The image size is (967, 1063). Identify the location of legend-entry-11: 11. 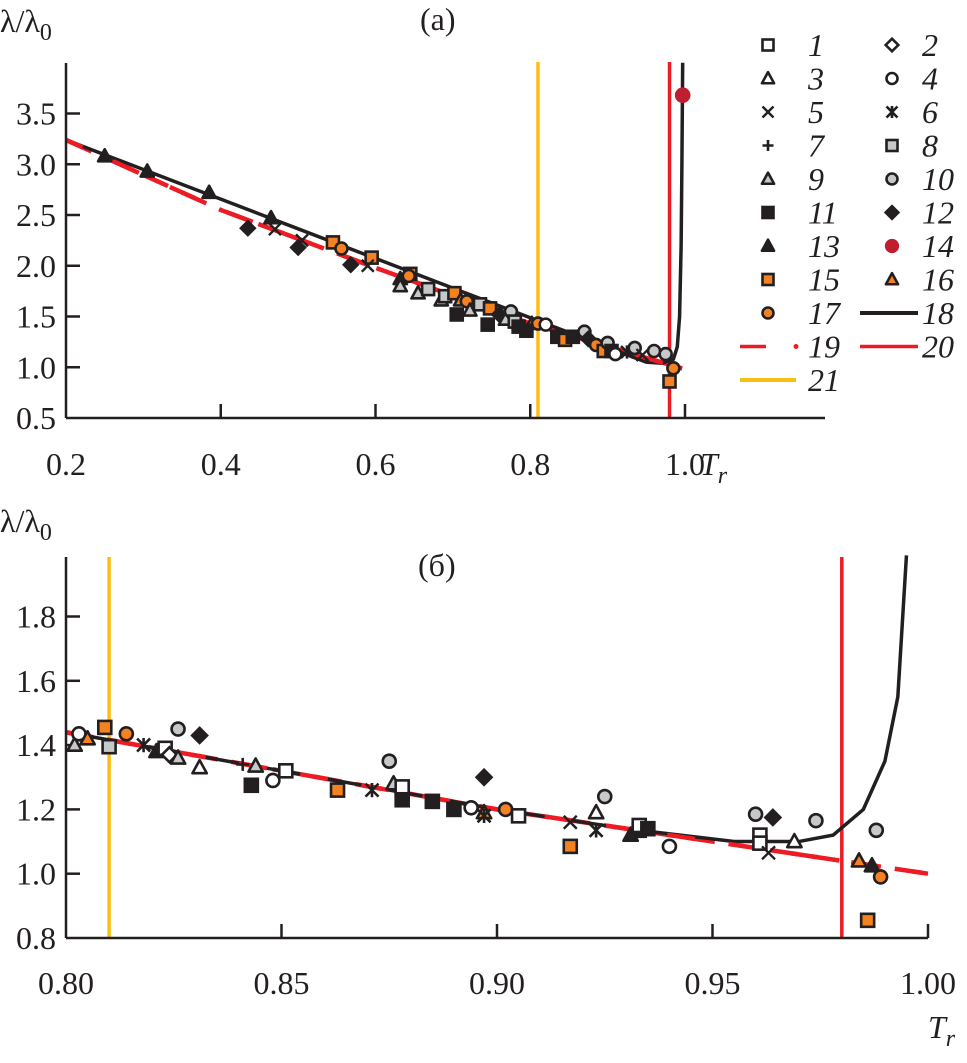
(799, 213).